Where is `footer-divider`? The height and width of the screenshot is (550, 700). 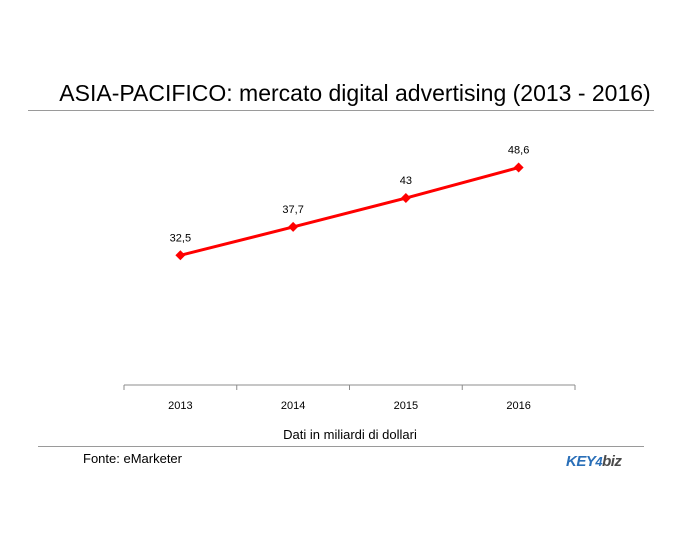 footer-divider is located at coordinates (341, 446).